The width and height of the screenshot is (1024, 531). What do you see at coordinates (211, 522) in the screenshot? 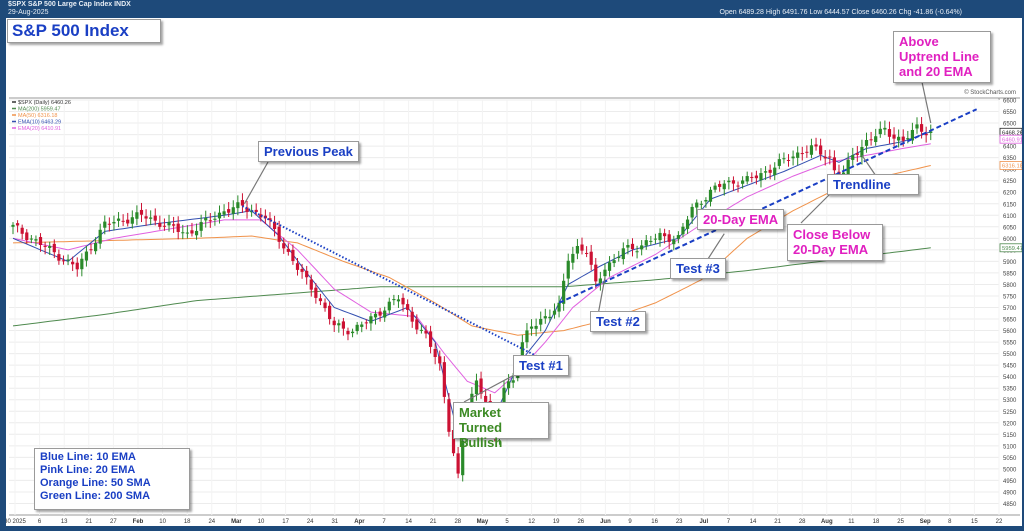
I see `x-tick-label: 24` at bounding box center [211, 522].